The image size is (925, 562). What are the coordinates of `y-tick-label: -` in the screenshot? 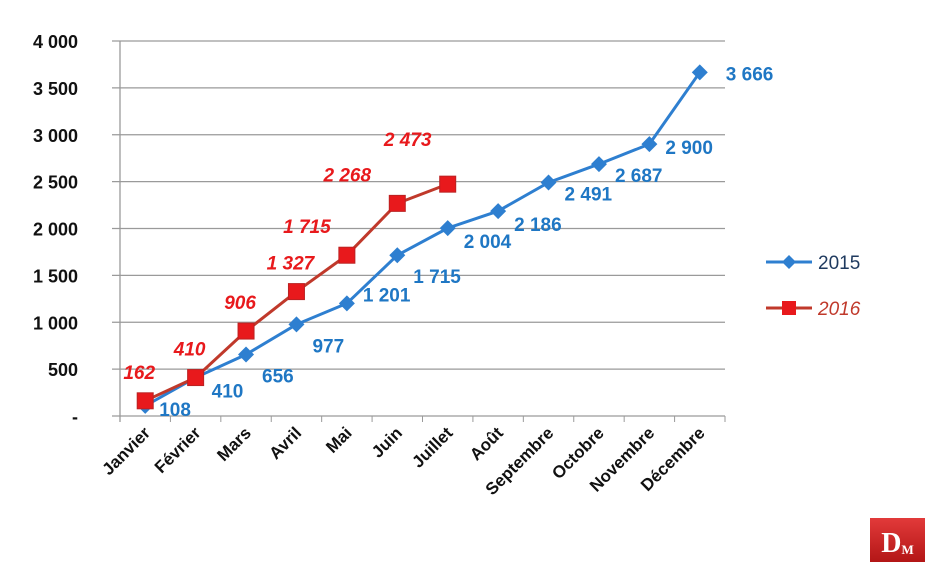 It's located at (75, 417).